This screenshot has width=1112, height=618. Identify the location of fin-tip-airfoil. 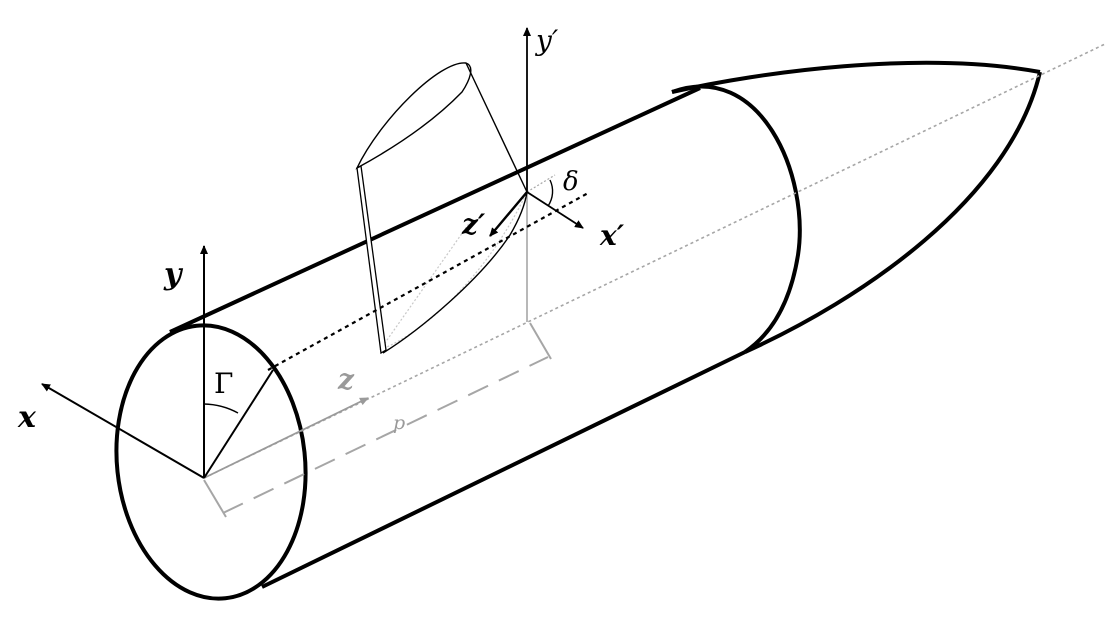
(413, 116).